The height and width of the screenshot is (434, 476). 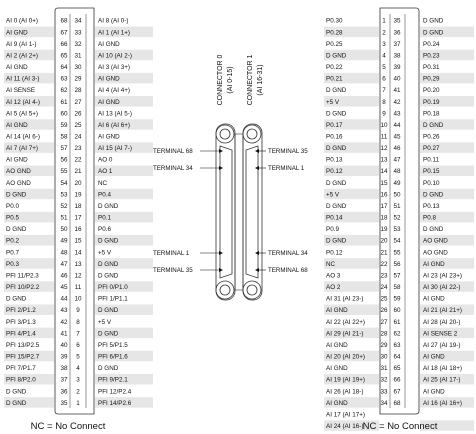 What do you see at coordinates (18, 183) in the screenshot?
I see `pin-label-left: AO GND` at bounding box center [18, 183].